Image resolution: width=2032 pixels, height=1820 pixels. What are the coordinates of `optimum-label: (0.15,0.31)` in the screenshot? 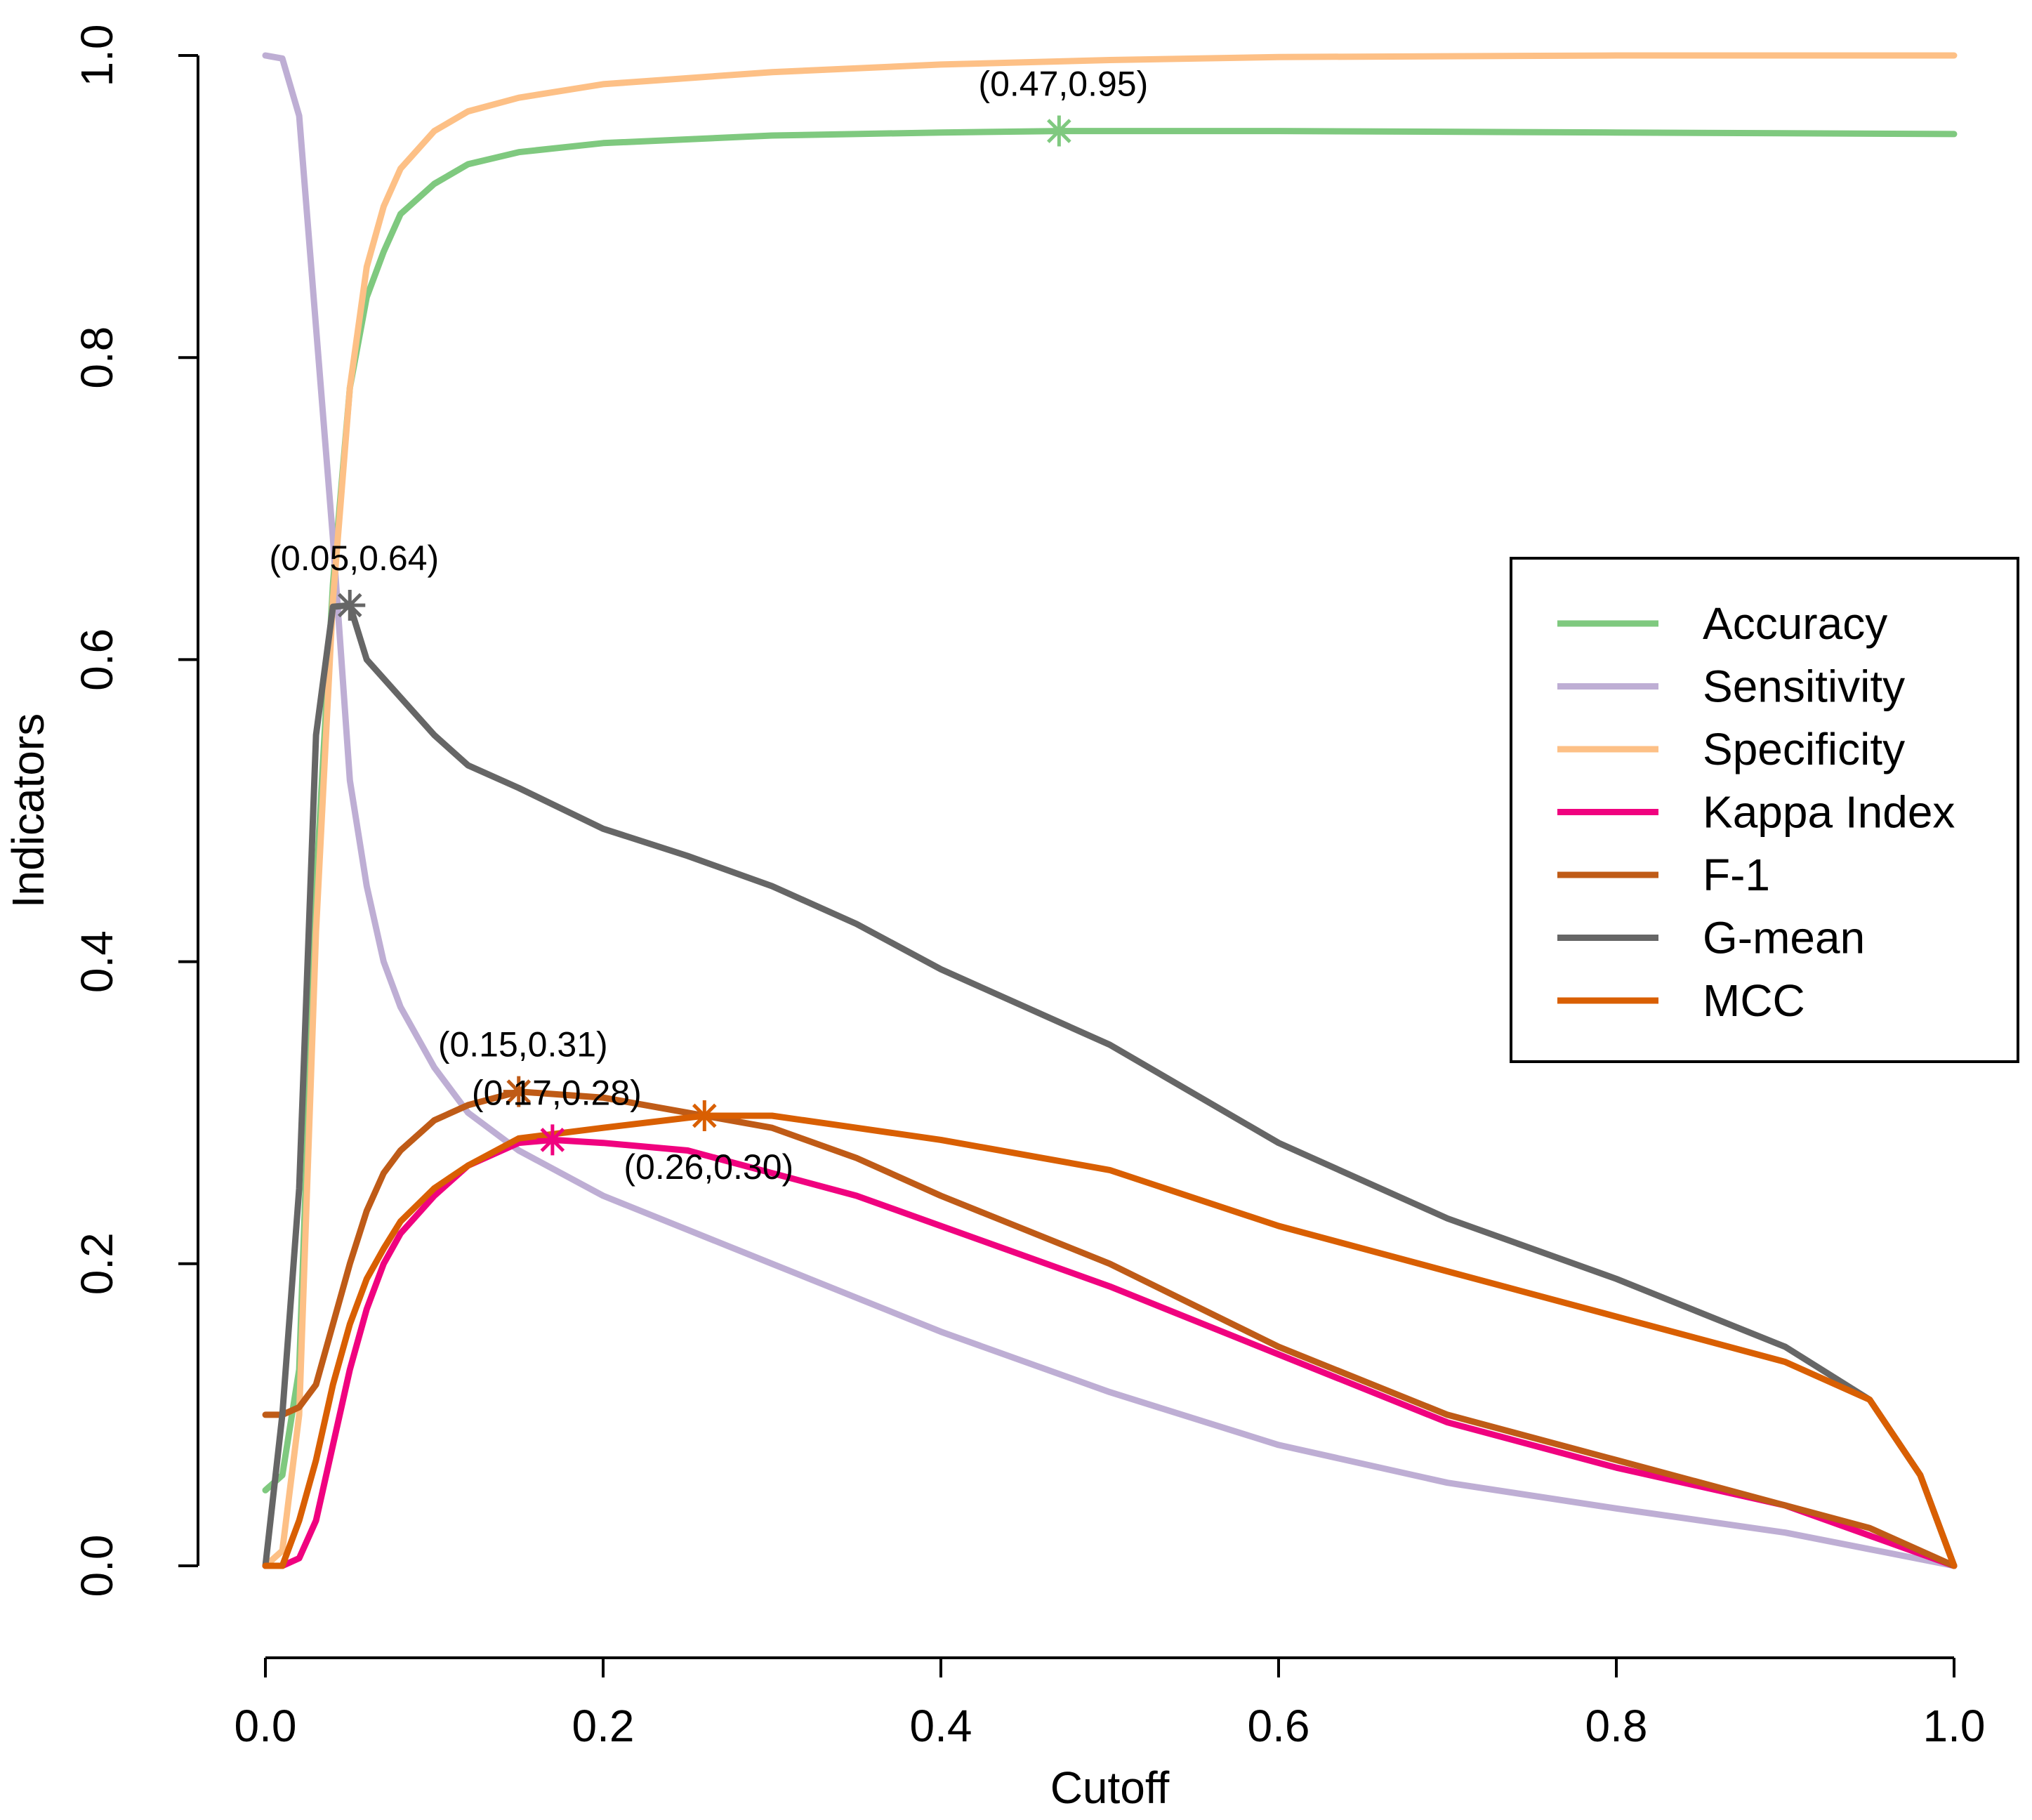 It's located at (523, 1045).